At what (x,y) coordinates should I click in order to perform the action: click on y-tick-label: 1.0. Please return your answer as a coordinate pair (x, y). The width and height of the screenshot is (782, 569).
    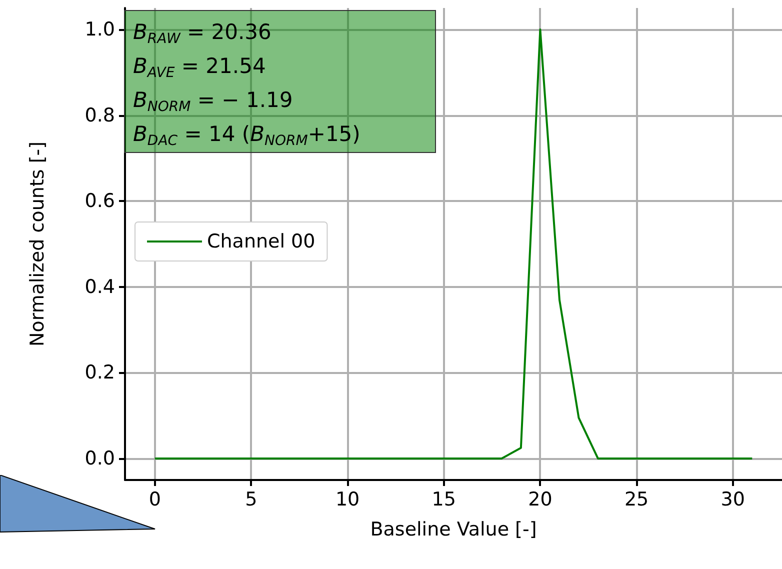
    Looking at the image, I should click on (99, 29).